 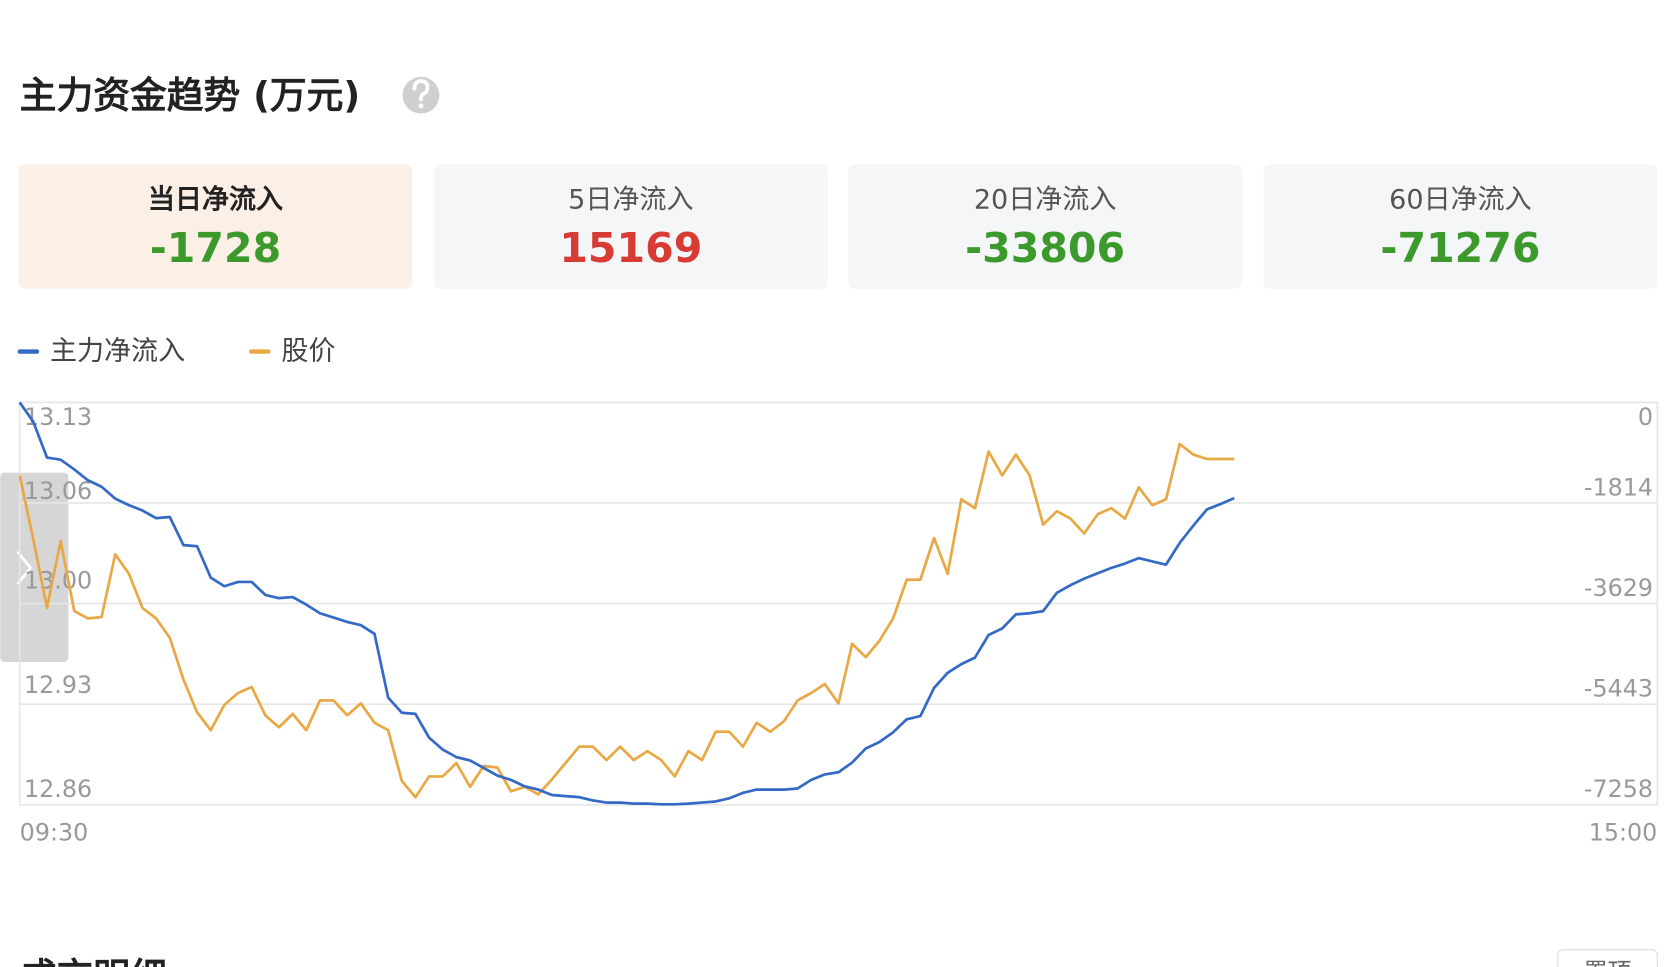 What do you see at coordinates (1618, 689) in the screenshot?
I see `y2-tick-label: -5443` at bounding box center [1618, 689].